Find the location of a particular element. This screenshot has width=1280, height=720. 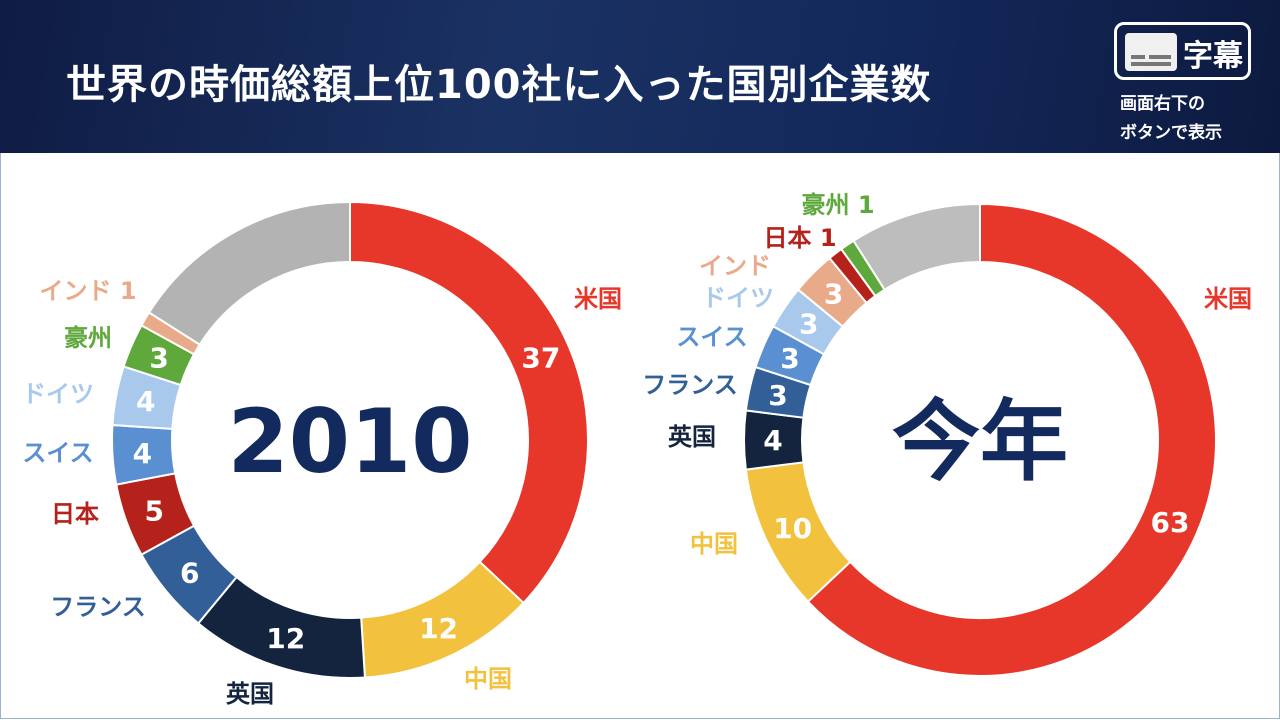

data-label: 10 is located at coordinates (792, 528).